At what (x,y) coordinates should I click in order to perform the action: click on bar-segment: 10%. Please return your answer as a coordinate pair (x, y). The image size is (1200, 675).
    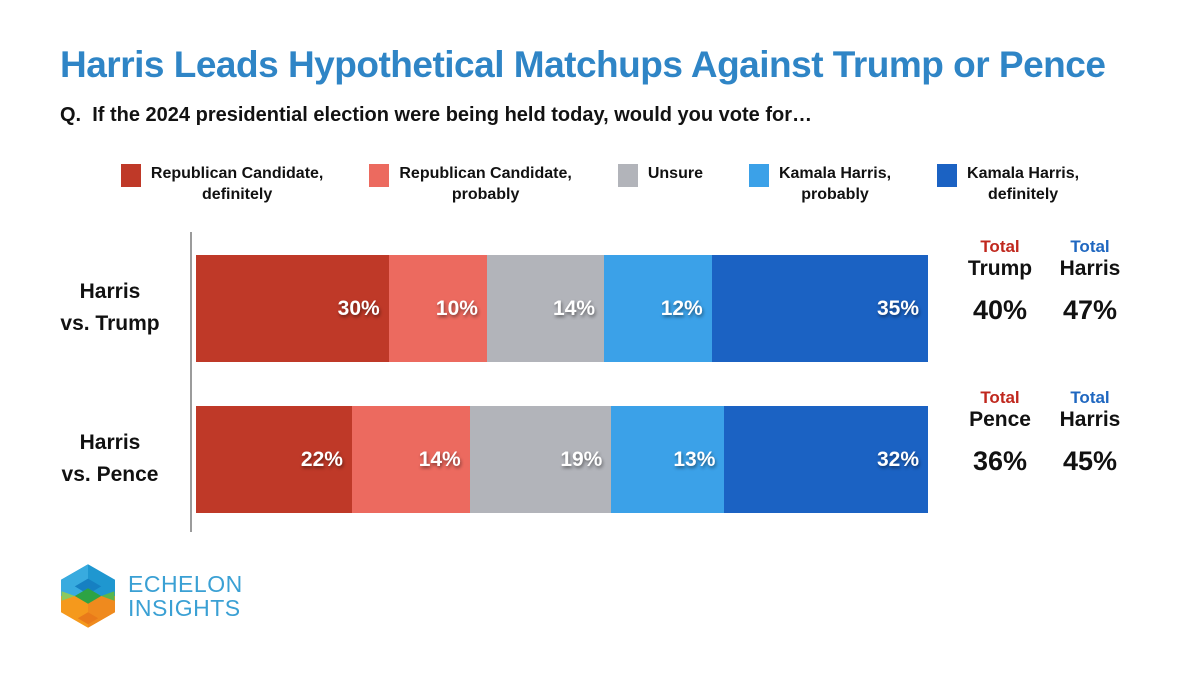
    Looking at the image, I should click on (437, 308).